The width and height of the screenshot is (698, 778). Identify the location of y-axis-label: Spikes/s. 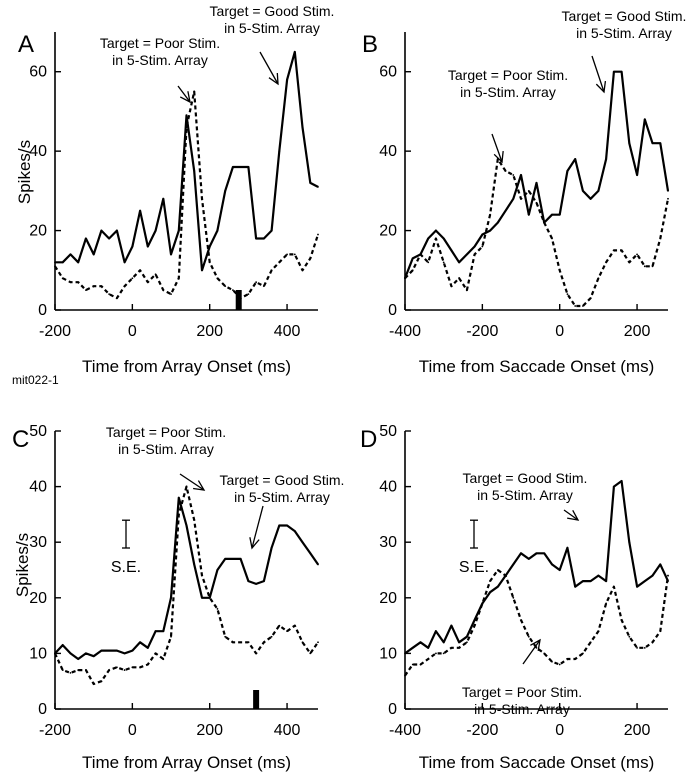
(22, 565).